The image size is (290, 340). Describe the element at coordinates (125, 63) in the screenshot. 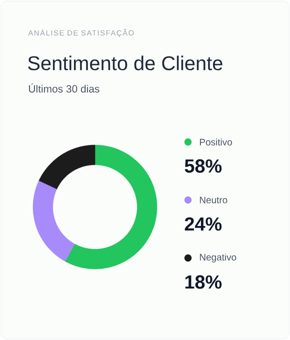

I see `chart-title: Sentimento de Cliente` at that location.